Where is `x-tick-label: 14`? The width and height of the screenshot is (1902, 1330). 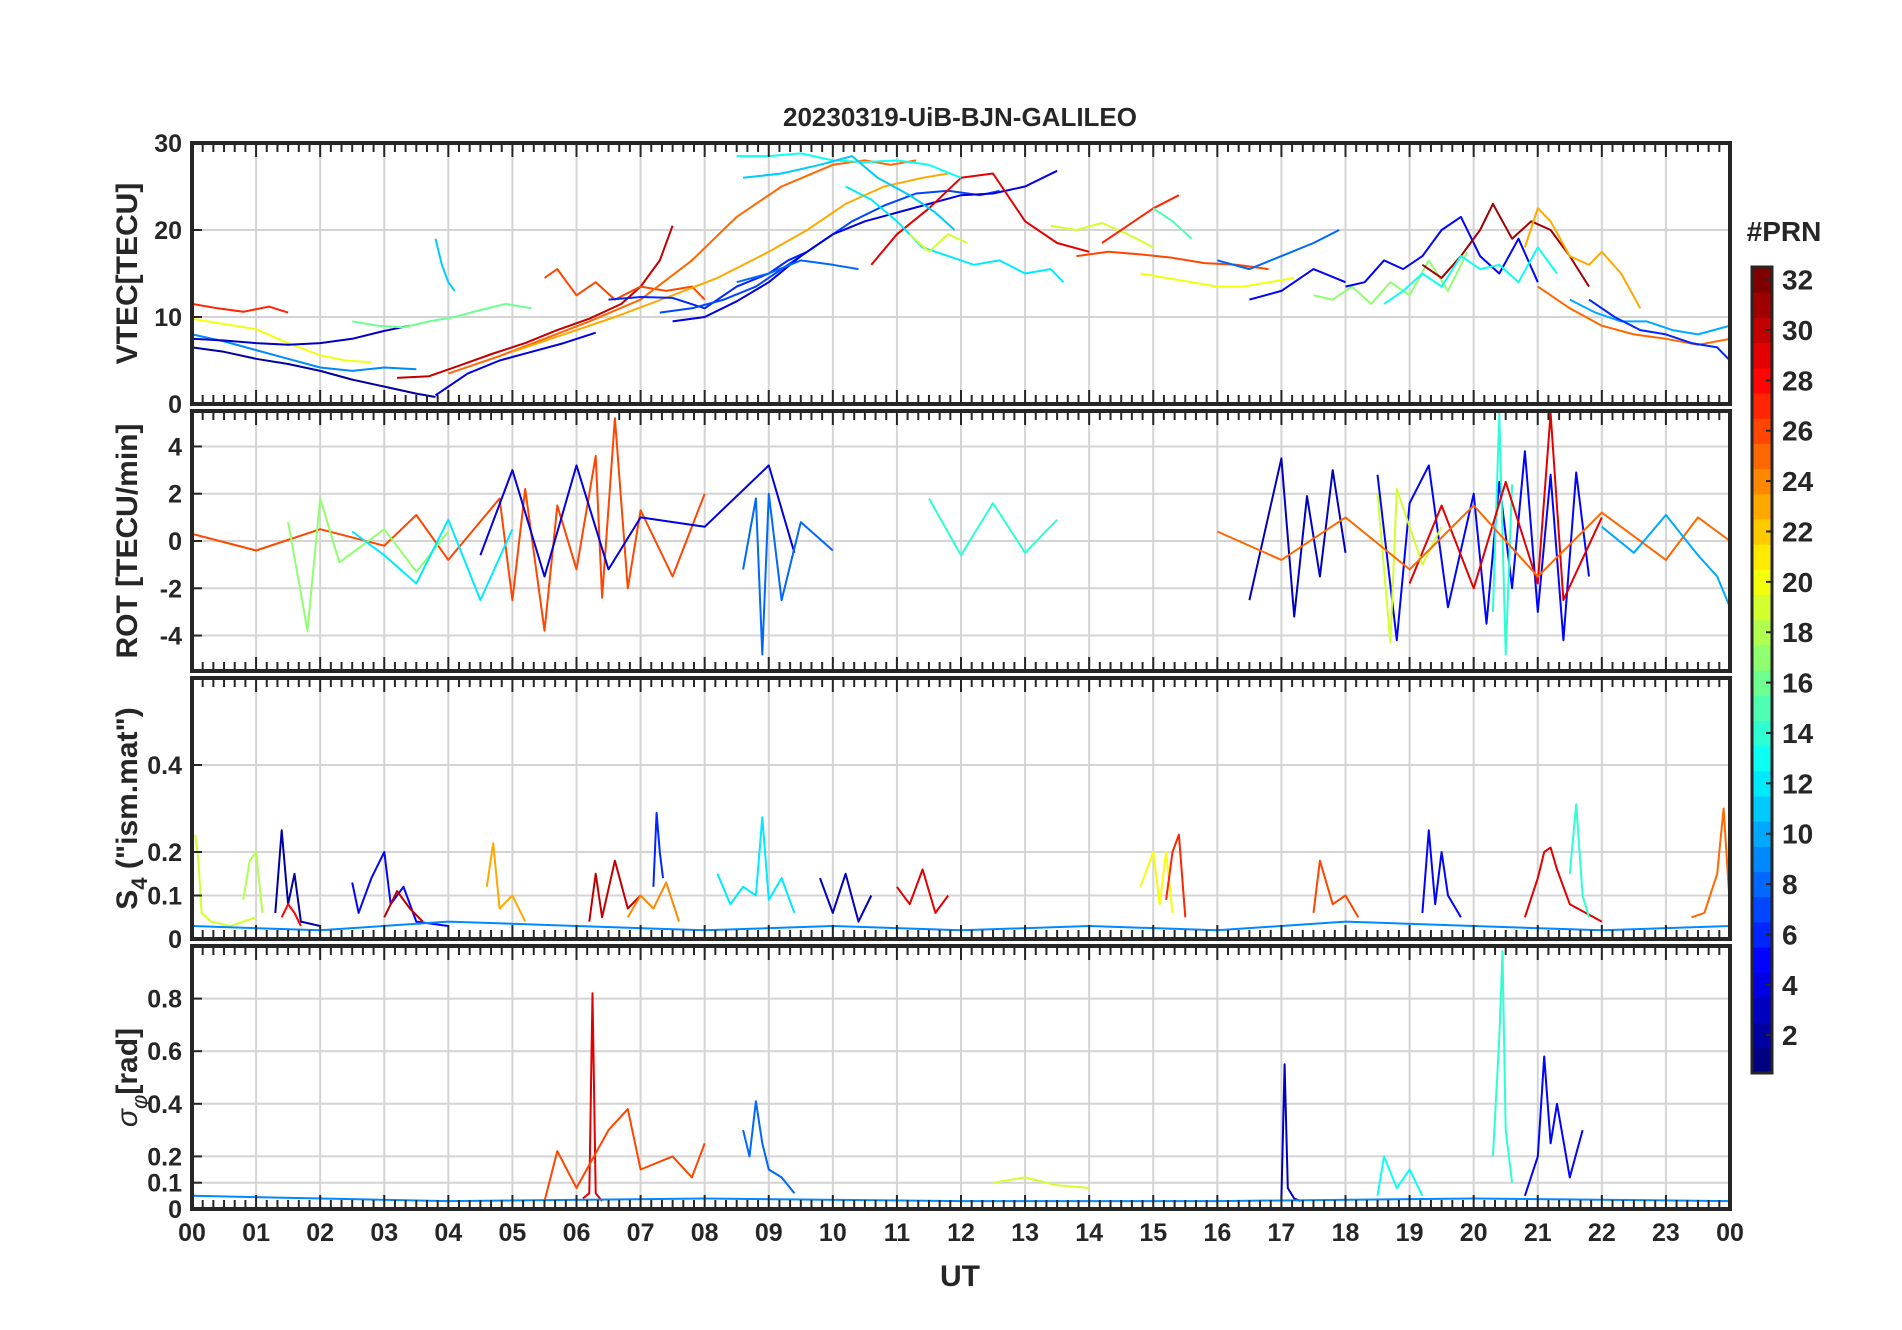 x-tick-label: 14 is located at coordinates (1089, 1233).